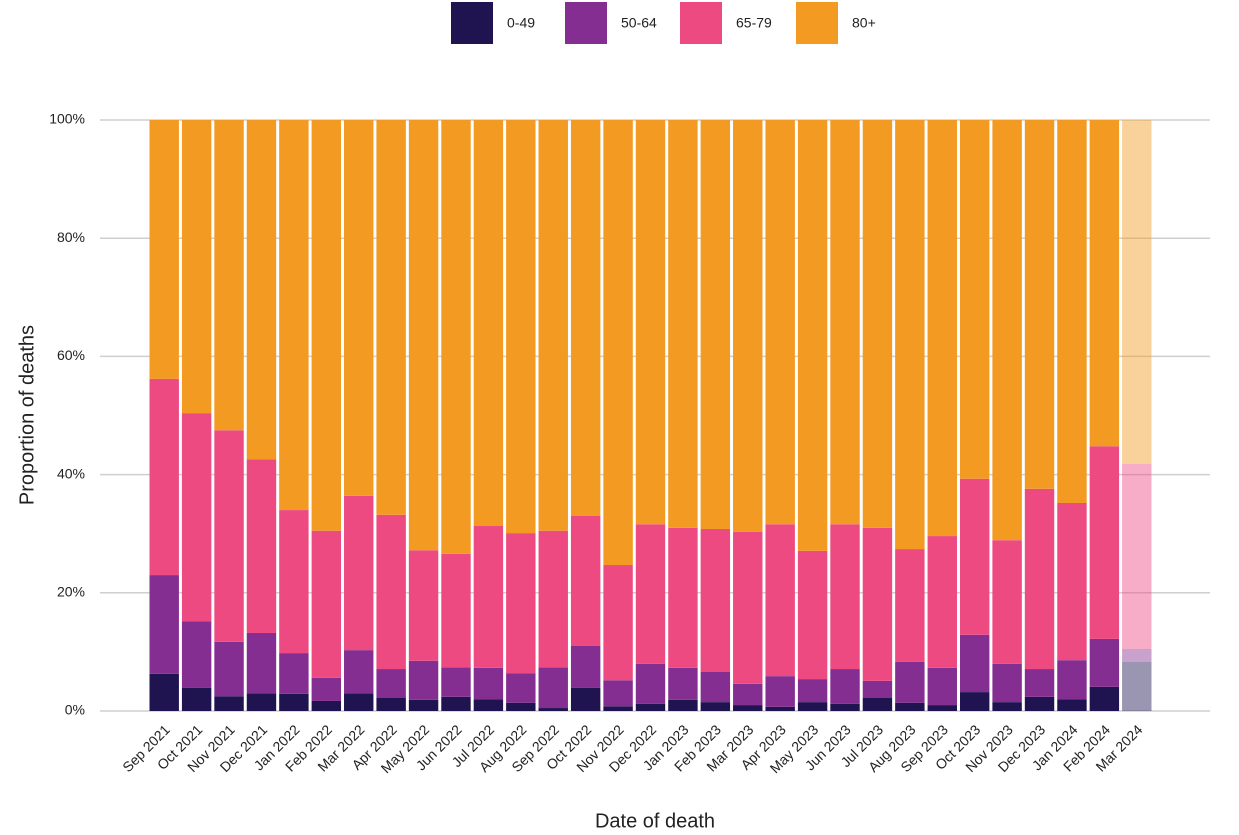 The image size is (1239, 835). What do you see at coordinates (71, 355) in the screenshot?
I see `y-tick-label: 60%` at bounding box center [71, 355].